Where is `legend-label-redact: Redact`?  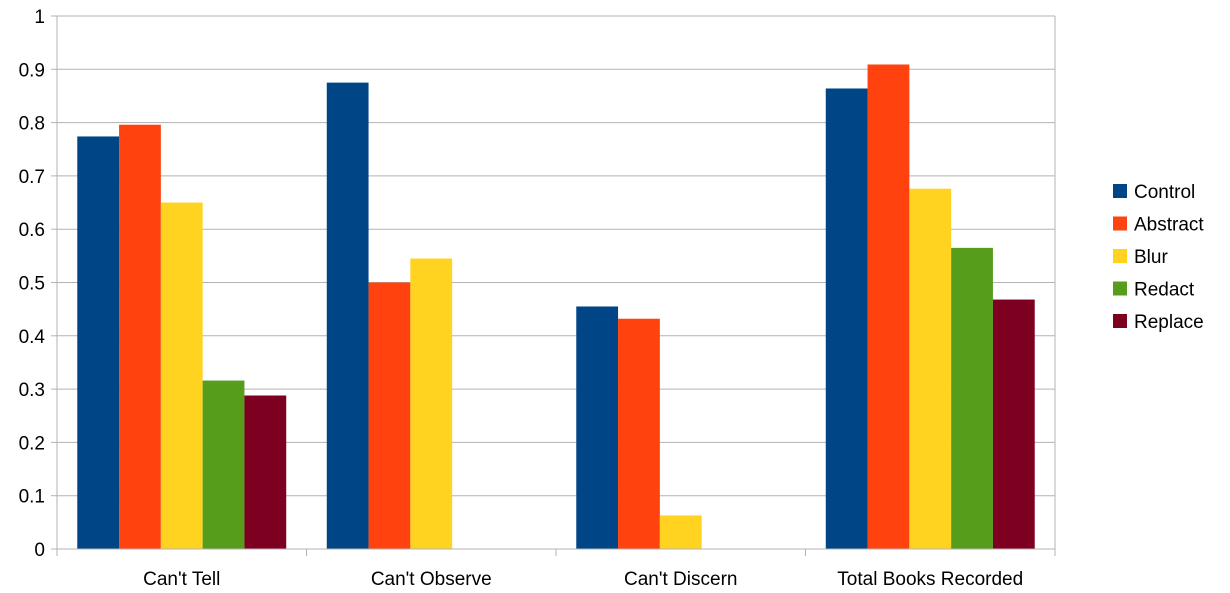 legend-label-redact: Redact is located at coordinates (1164, 290).